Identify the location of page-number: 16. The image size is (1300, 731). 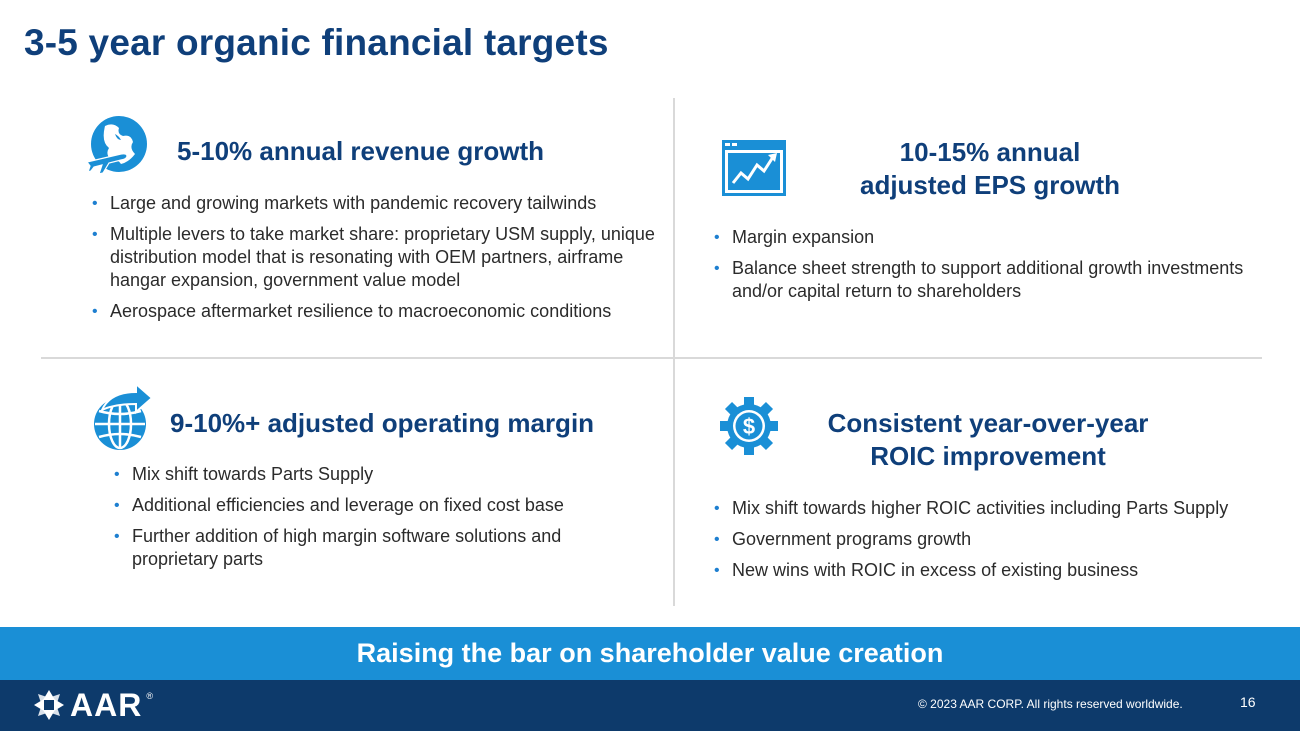
(1248, 702).